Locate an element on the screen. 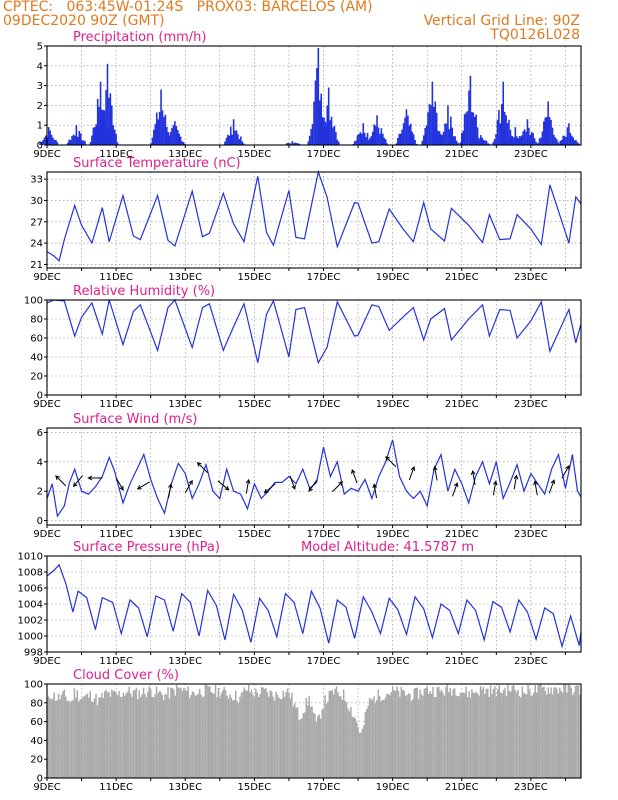  y-tick-label: 6 is located at coordinates (40, 433).